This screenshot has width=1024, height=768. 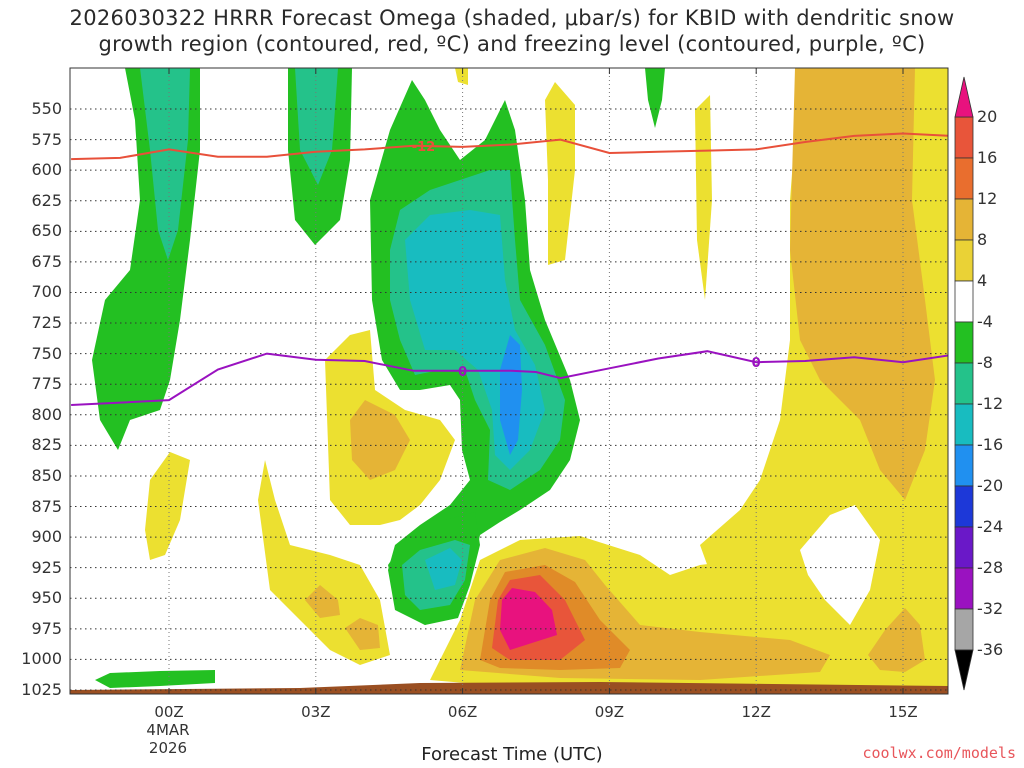 What do you see at coordinates (896, 640) in the screenshot?
I see `omega-pos8-region-southeast` at bounding box center [896, 640].